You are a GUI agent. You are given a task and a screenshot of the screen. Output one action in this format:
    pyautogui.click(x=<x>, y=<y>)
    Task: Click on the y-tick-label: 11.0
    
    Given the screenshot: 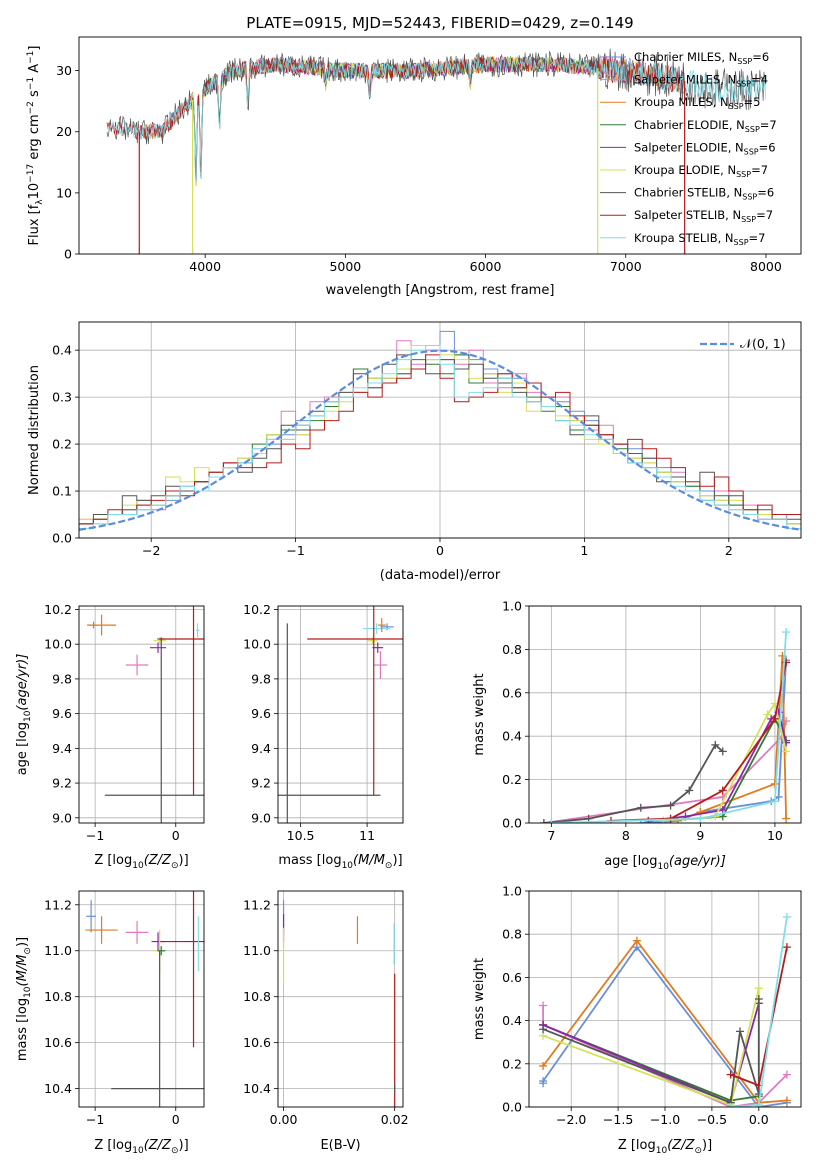 What is the action you would take?
    pyautogui.click(x=58, y=950)
    